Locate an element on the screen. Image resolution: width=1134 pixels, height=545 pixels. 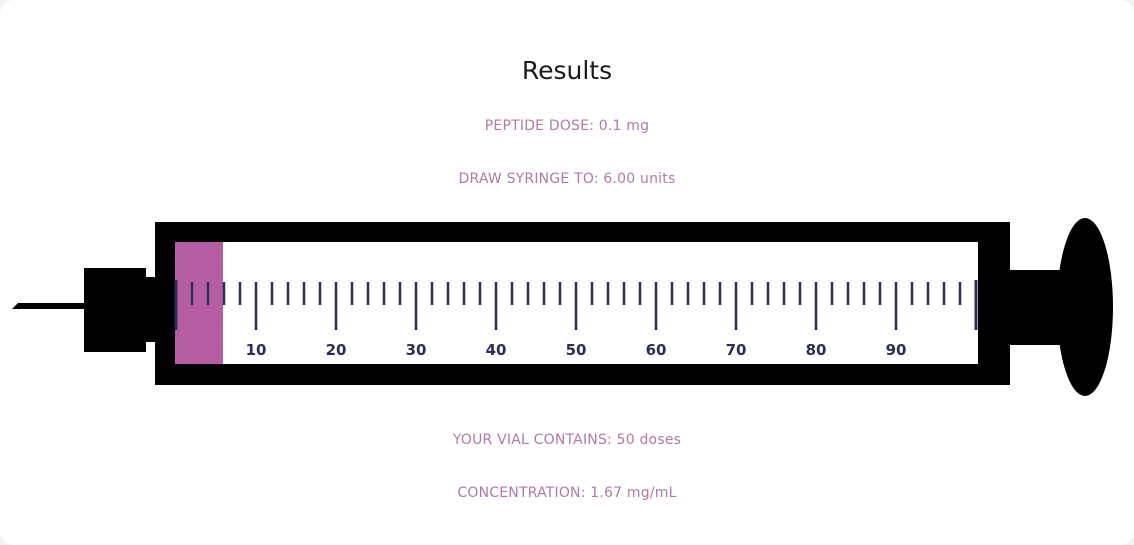
needle-hub is located at coordinates (115, 310).